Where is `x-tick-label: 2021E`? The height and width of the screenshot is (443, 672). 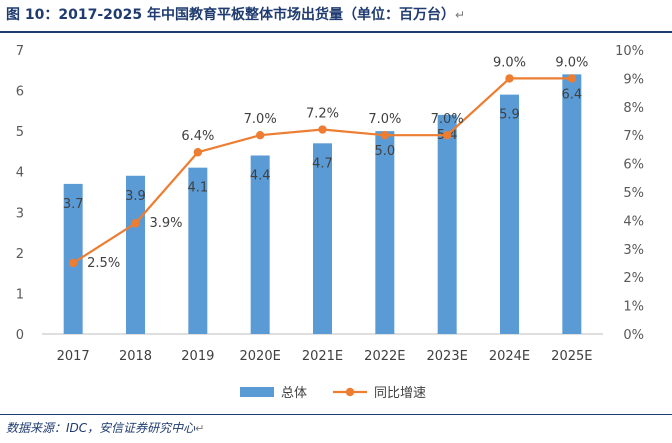
x-tick-label: 2021E is located at coordinates (322, 356).